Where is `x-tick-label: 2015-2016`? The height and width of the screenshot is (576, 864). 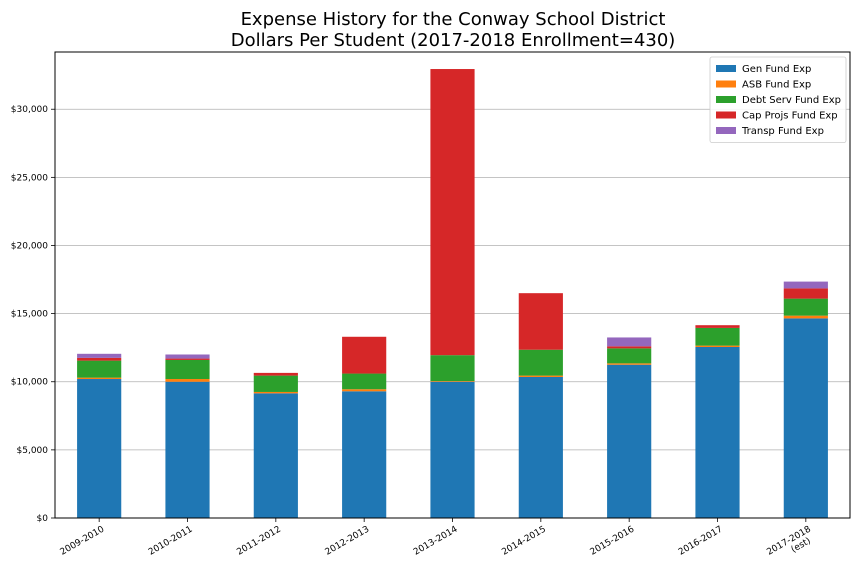
x-tick-label: 2015-2016 is located at coordinates (613, 540).